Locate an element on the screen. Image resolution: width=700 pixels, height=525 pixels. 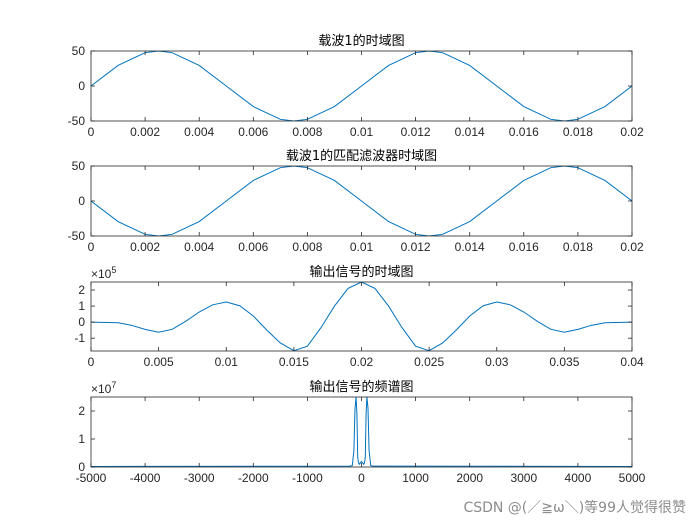
y-tick-label: -1 is located at coordinates (79, 338).